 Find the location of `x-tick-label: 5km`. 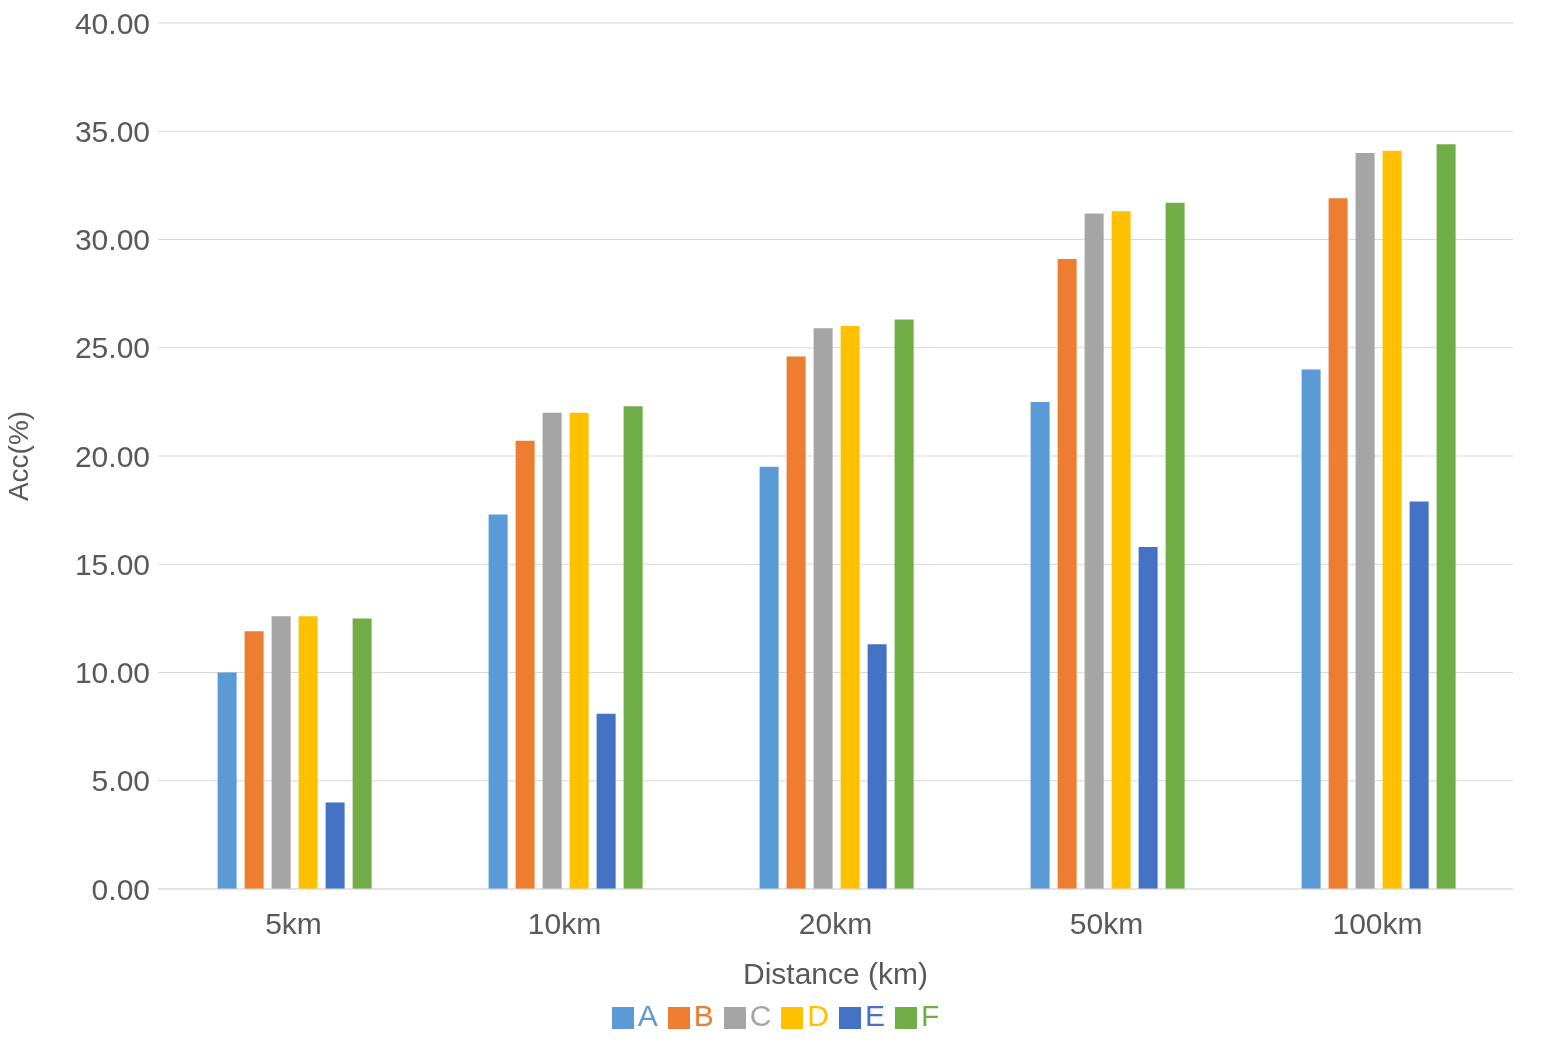

x-tick-label: 5km is located at coordinates (293, 924).